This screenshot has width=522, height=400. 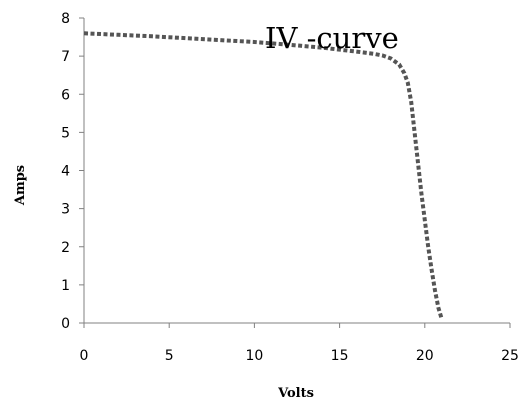 What do you see at coordinates (65, 172) in the screenshot?
I see `y-tick-label-4: 4` at bounding box center [65, 172].